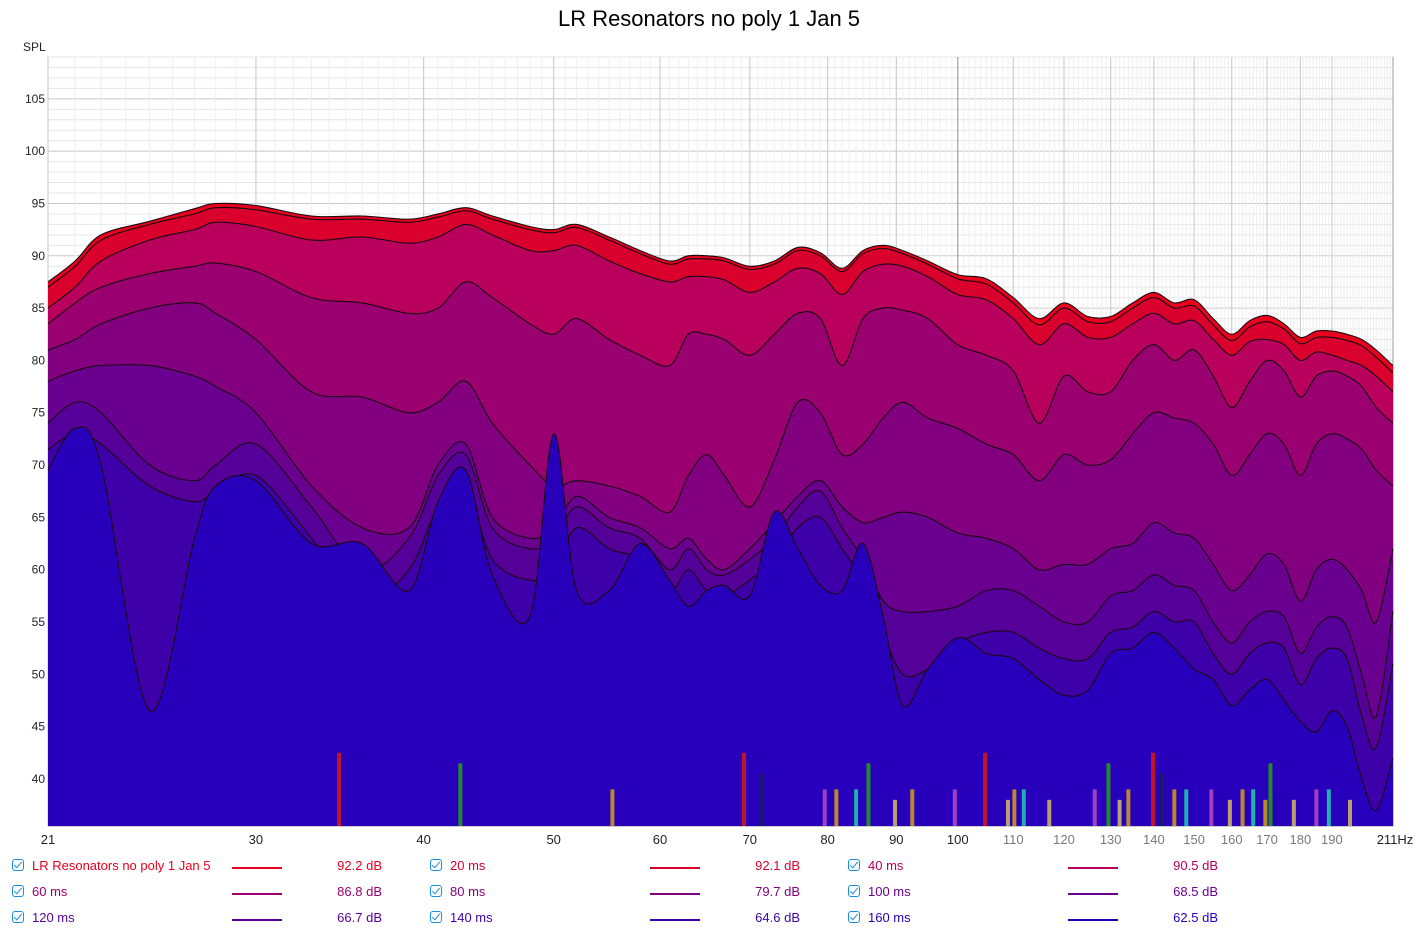 Image resolution: width=1418 pixels, height=932 pixels. What do you see at coordinates (827, 839) in the screenshot?
I see `x-tick-label: 80` at bounding box center [827, 839].